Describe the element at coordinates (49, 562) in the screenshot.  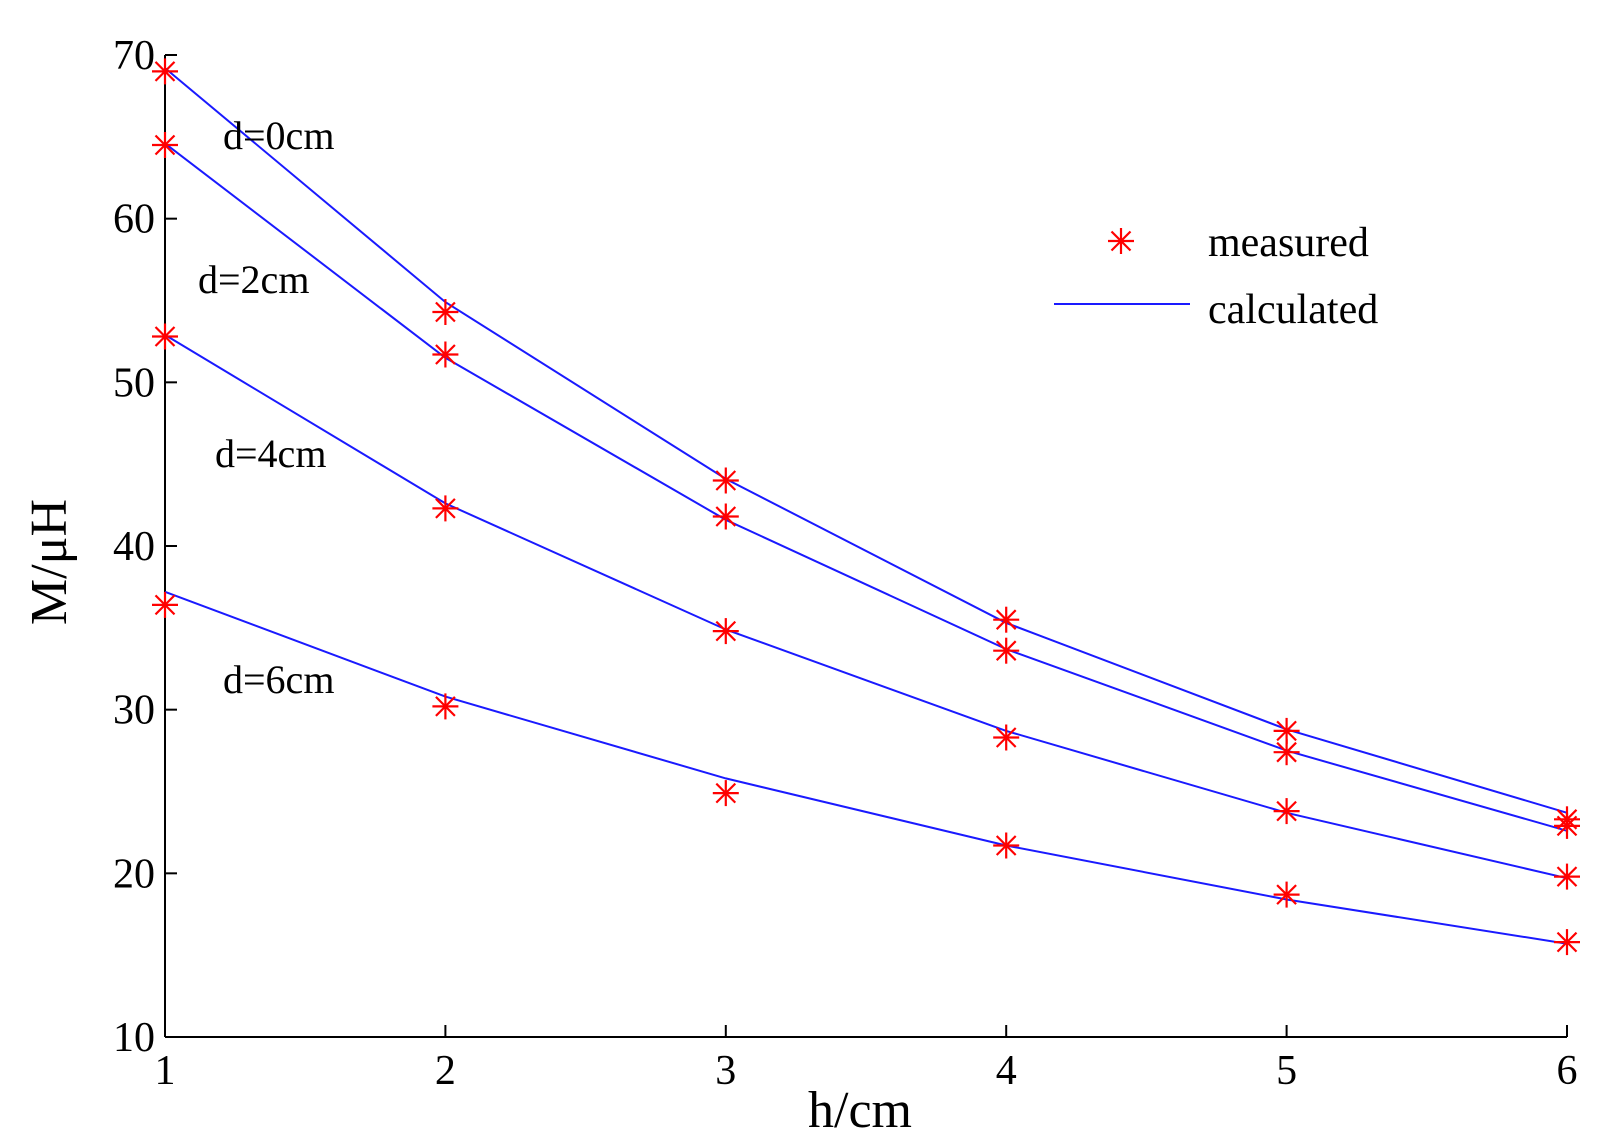
I see `y-axis-label: M/μH` at that location.